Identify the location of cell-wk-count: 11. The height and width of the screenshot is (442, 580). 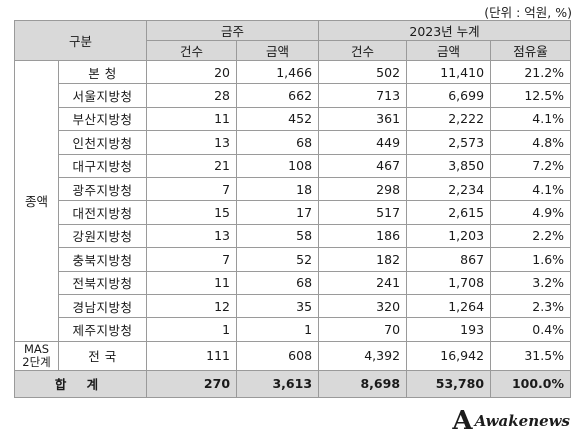
(192, 119).